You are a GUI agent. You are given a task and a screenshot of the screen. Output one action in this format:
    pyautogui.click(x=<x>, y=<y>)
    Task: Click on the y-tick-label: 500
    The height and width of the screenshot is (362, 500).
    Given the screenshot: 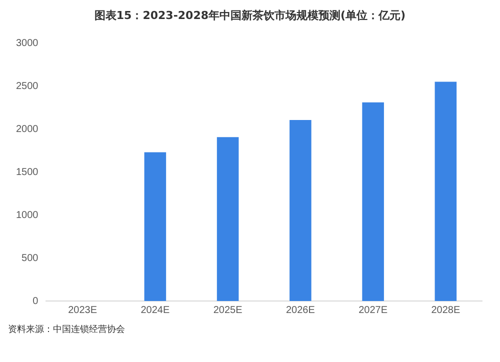 What is the action you would take?
    pyautogui.click(x=30, y=258)
    